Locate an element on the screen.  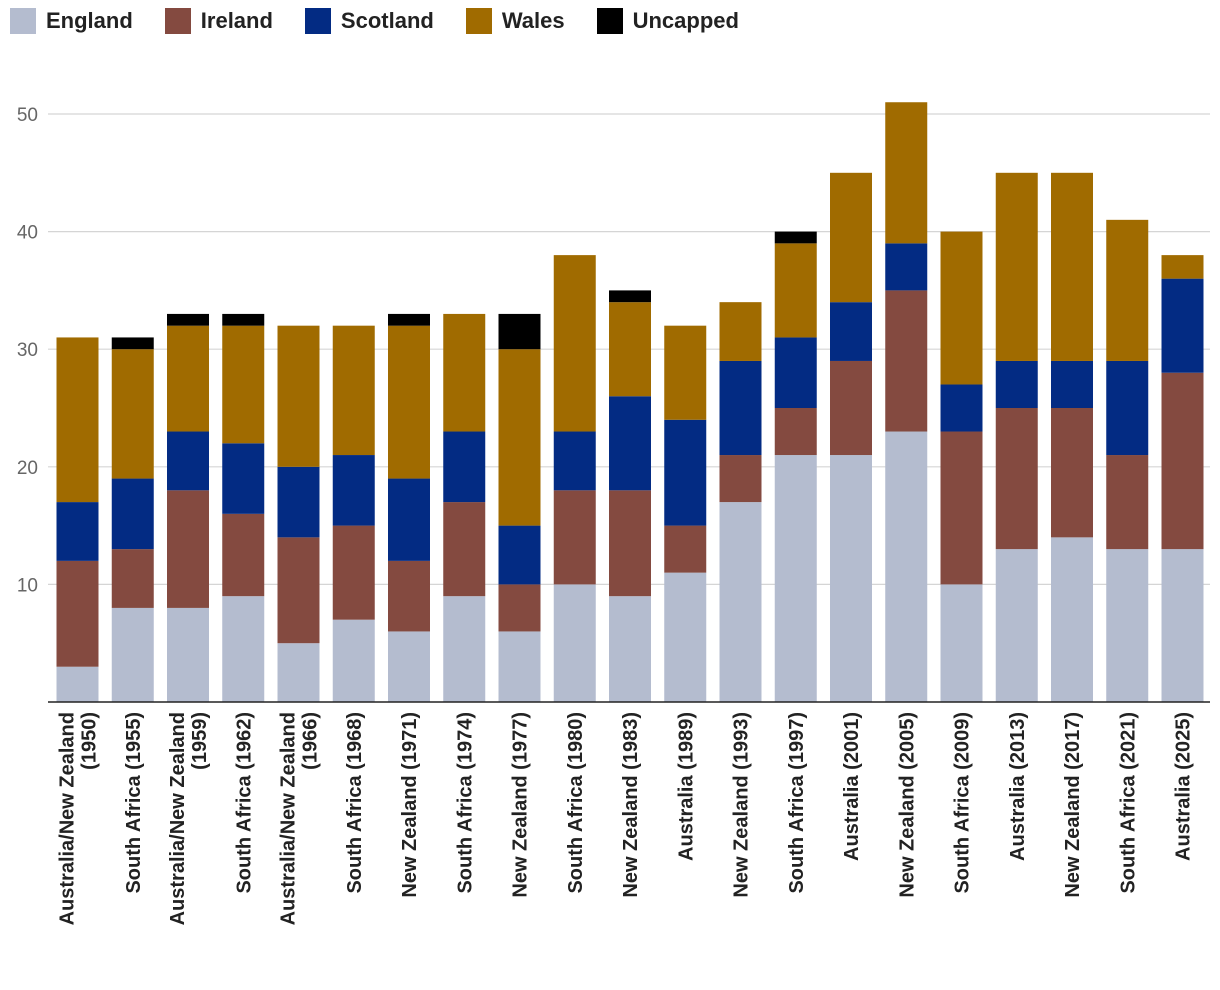
legend-swatch-england is located at coordinates (23, 21).